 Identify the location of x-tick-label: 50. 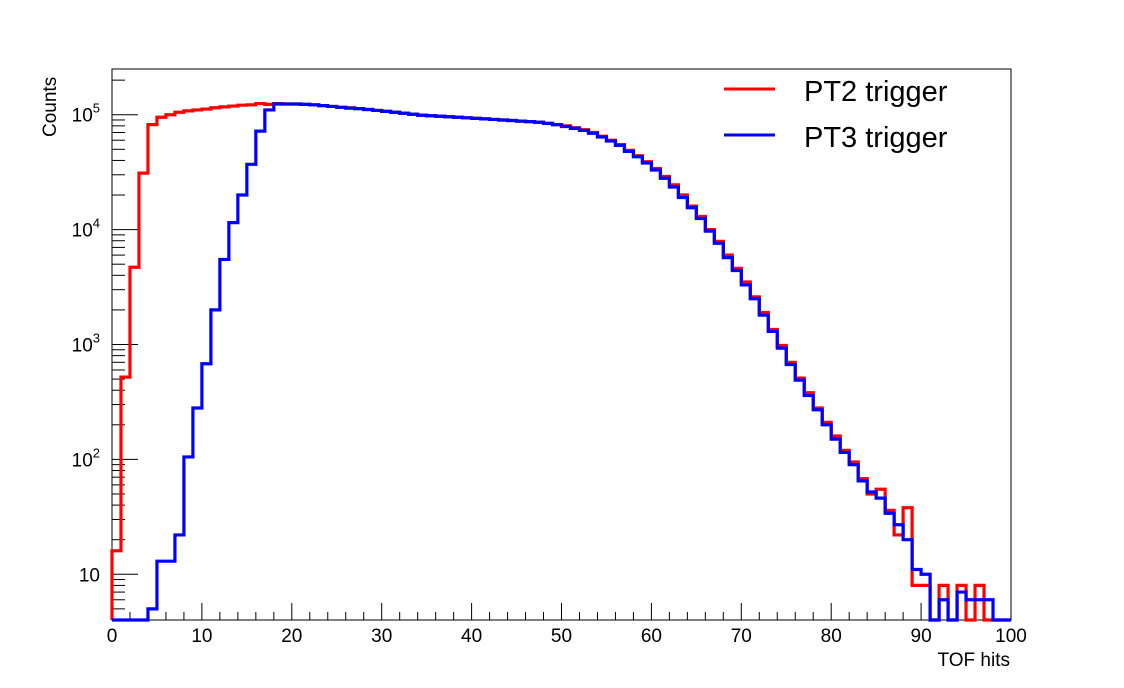
(561, 636).